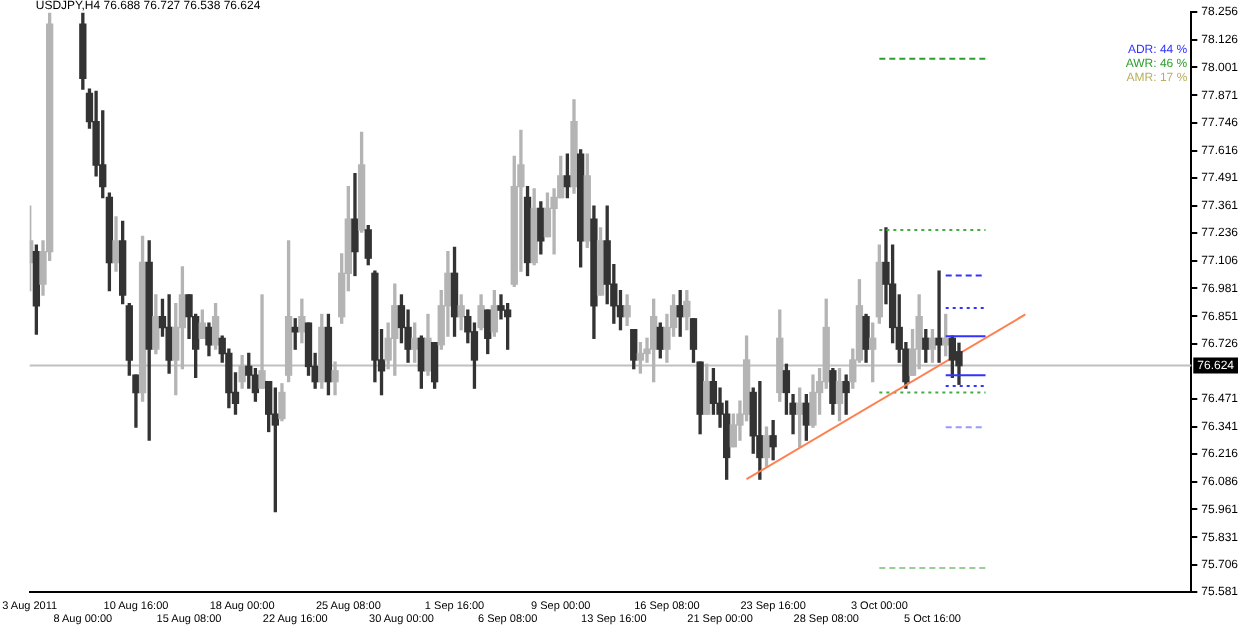 The height and width of the screenshot is (628, 1250). I want to click on candlestick, so click(760, 430).